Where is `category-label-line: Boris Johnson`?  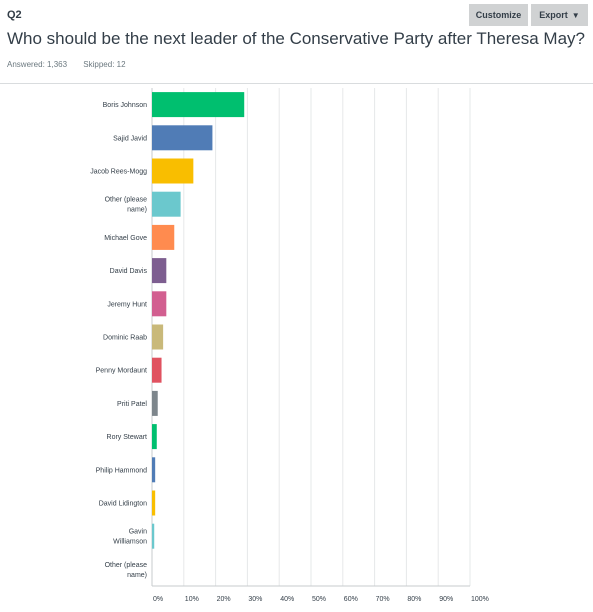 category-label-line: Boris Johnson is located at coordinates (125, 105).